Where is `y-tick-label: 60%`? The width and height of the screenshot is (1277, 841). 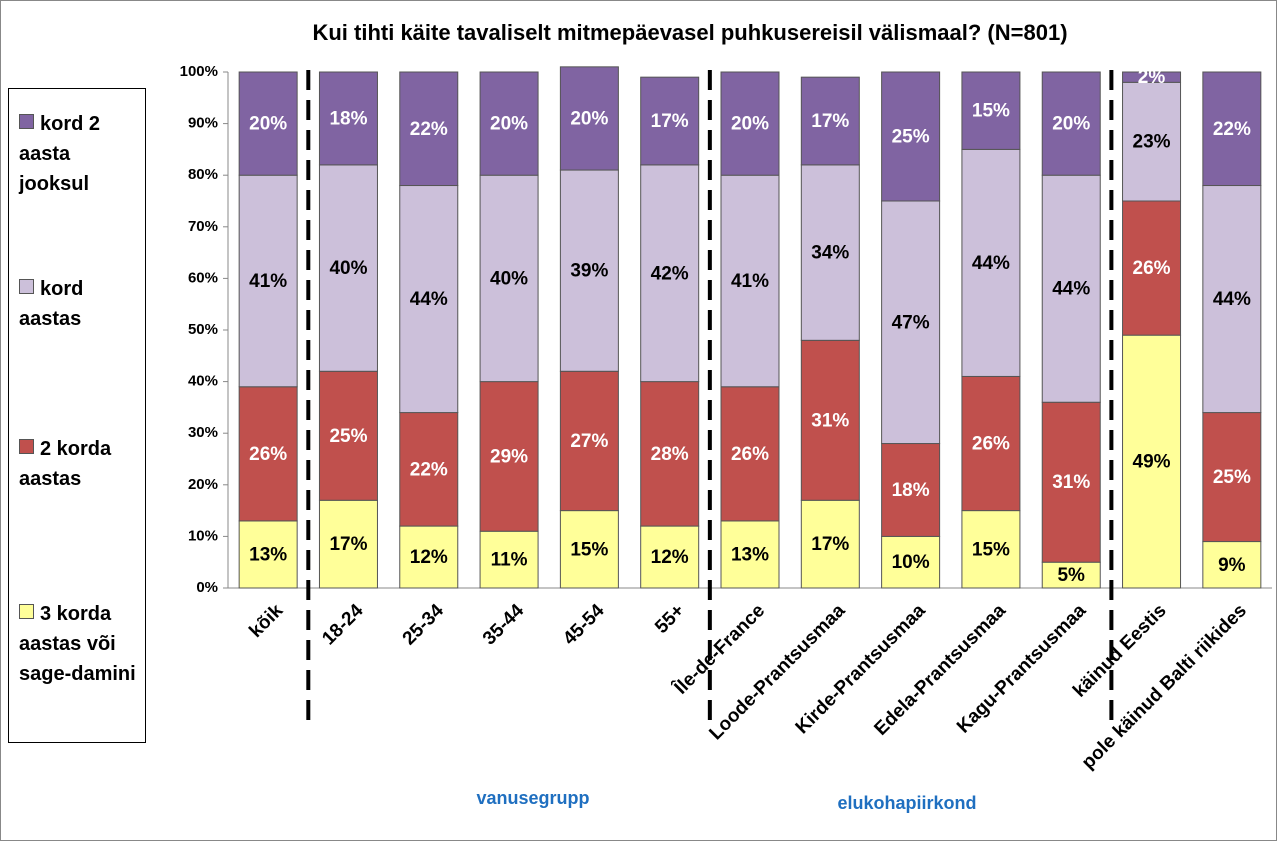 y-tick-label: 60% is located at coordinates (203, 277).